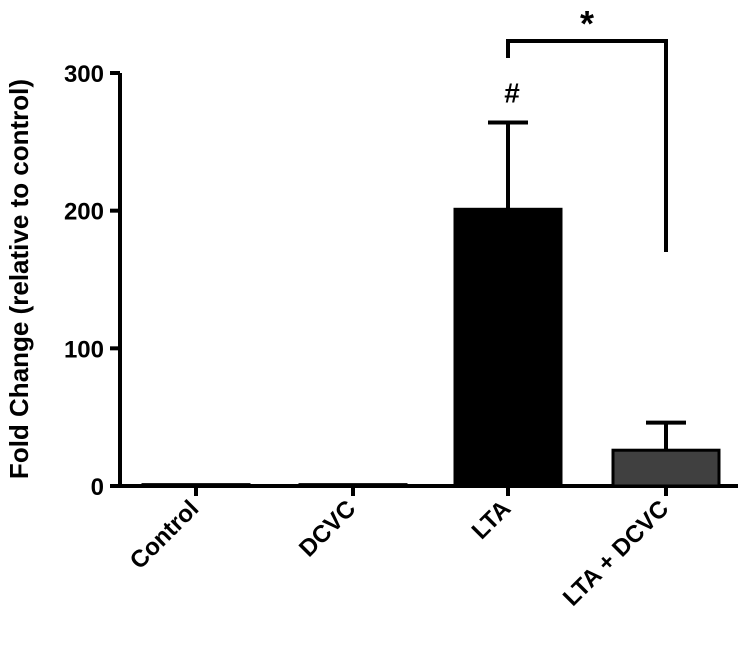 This screenshot has height=657, width=750. I want to click on y-tick-label: 200, so click(84, 212).